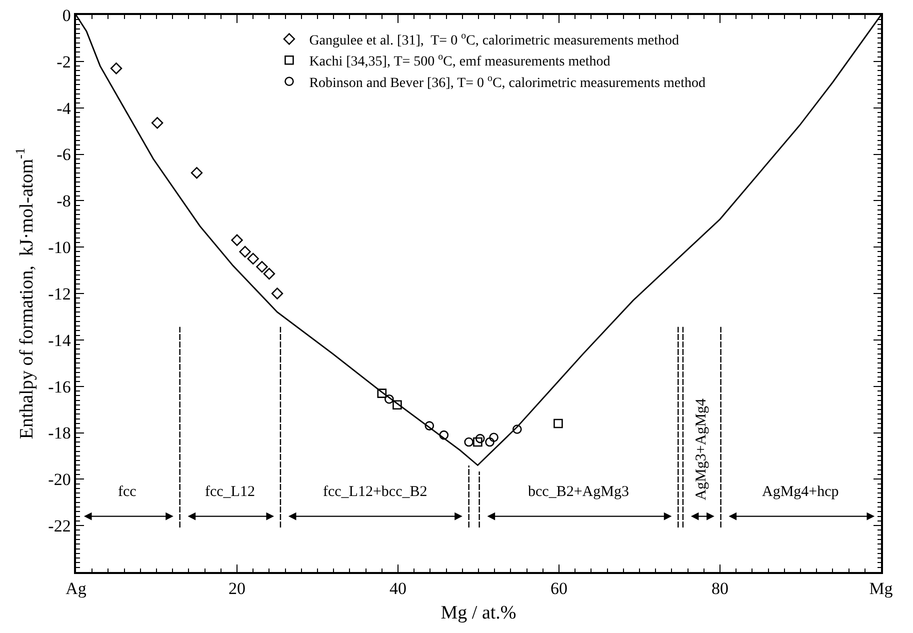  I want to click on y-tick-label: -20, so click(59, 480).